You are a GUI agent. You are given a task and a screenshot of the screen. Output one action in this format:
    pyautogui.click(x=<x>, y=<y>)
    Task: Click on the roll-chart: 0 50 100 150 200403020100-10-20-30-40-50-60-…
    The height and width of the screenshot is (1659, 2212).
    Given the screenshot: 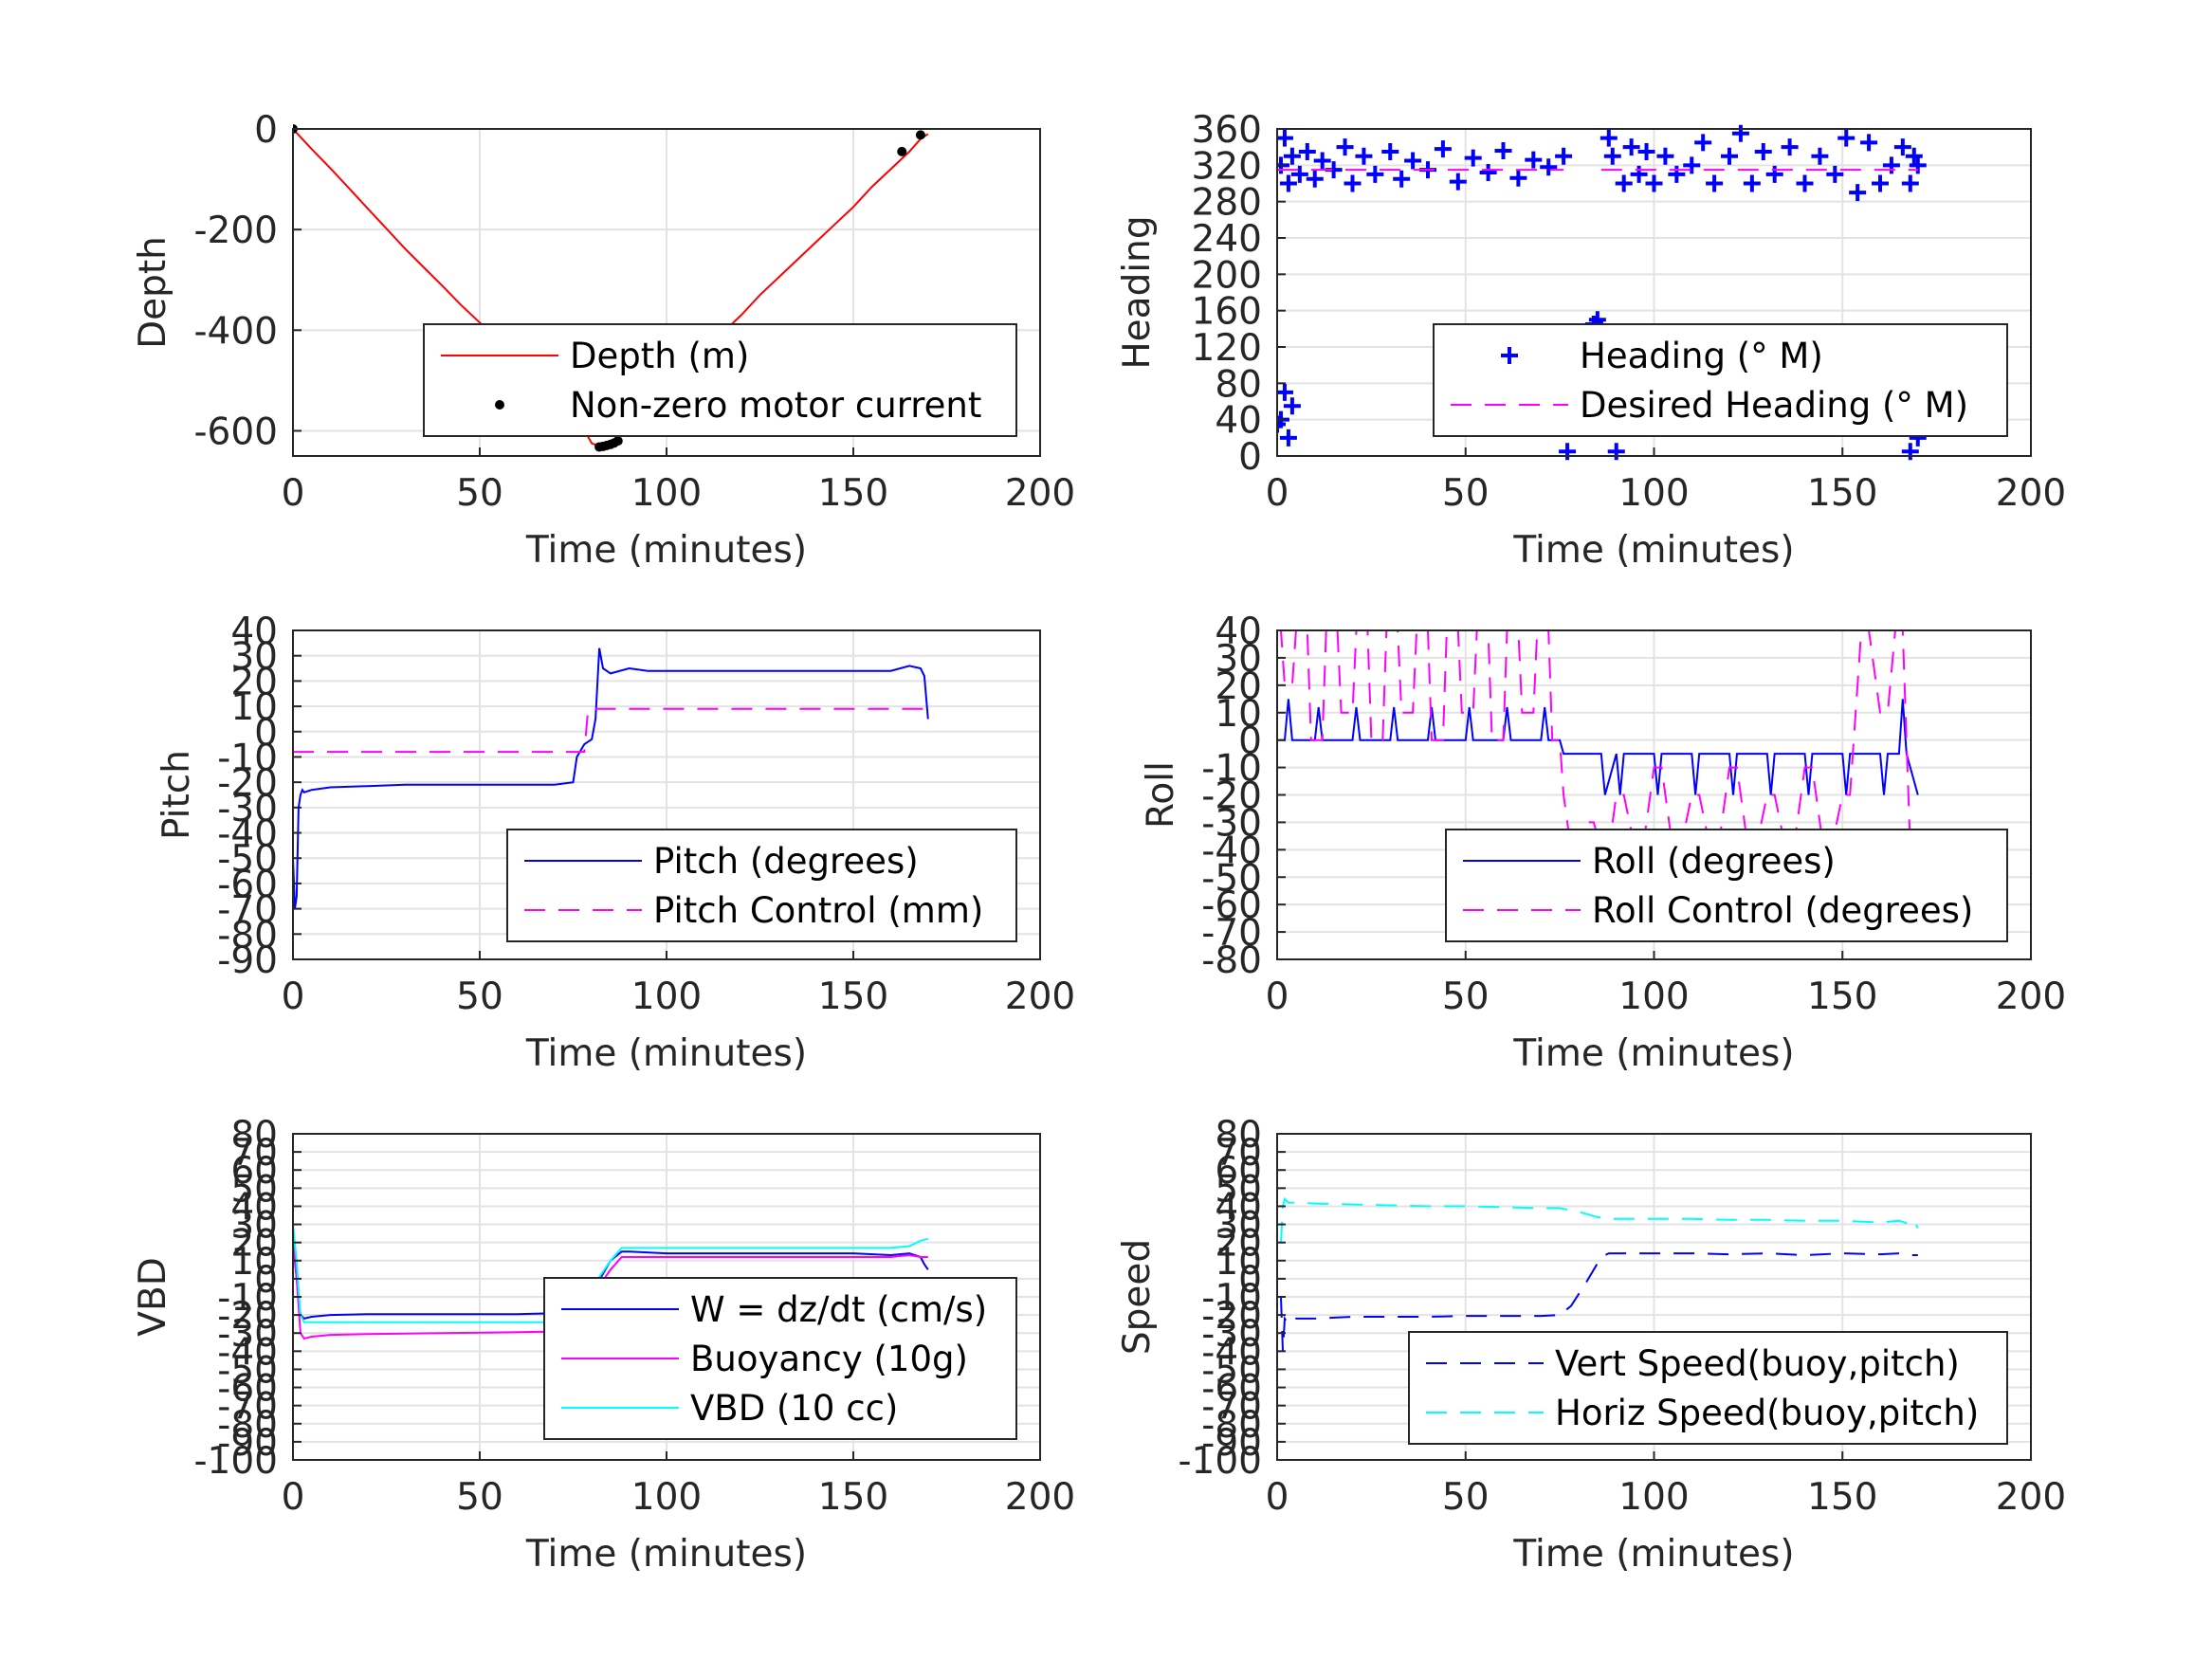 What is the action you would take?
    pyautogui.click(x=1603, y=843)
    